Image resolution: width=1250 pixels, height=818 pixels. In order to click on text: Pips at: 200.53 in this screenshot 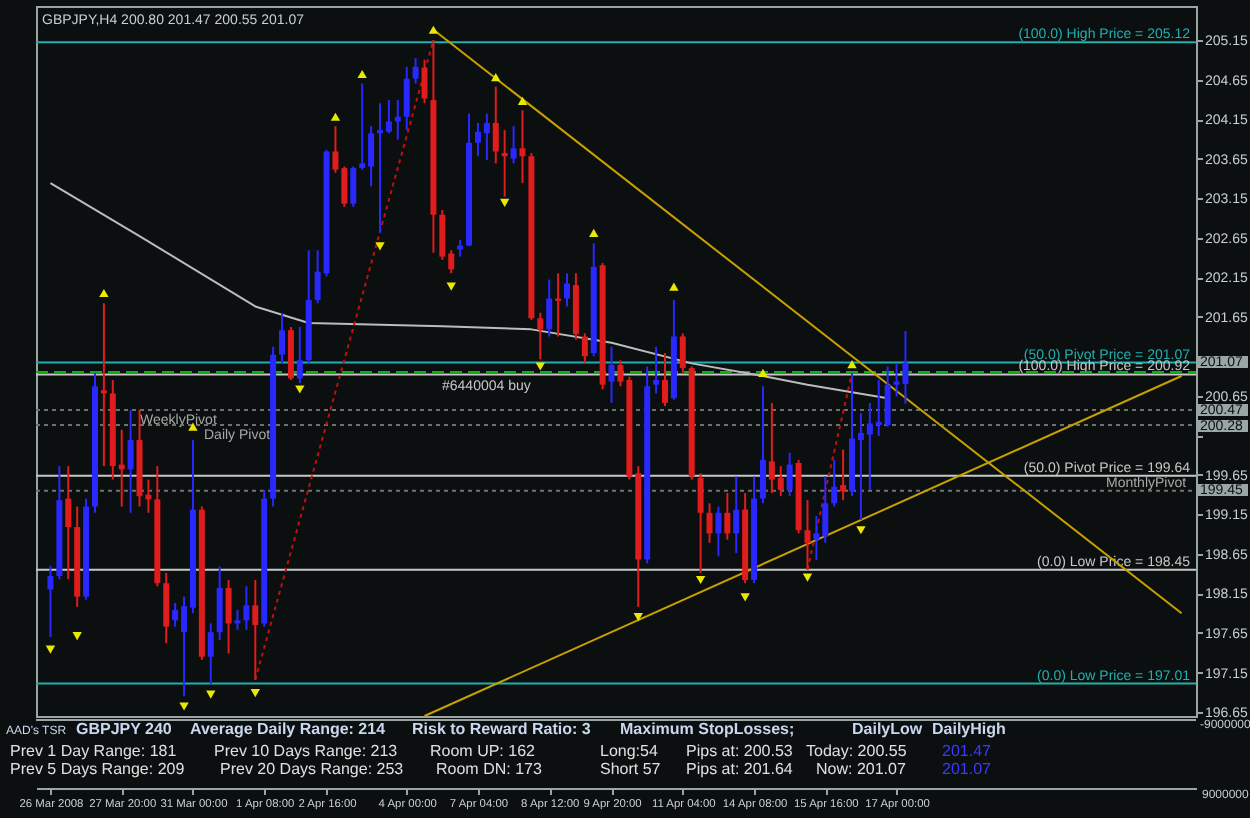, I will do `click(740, 751)`.